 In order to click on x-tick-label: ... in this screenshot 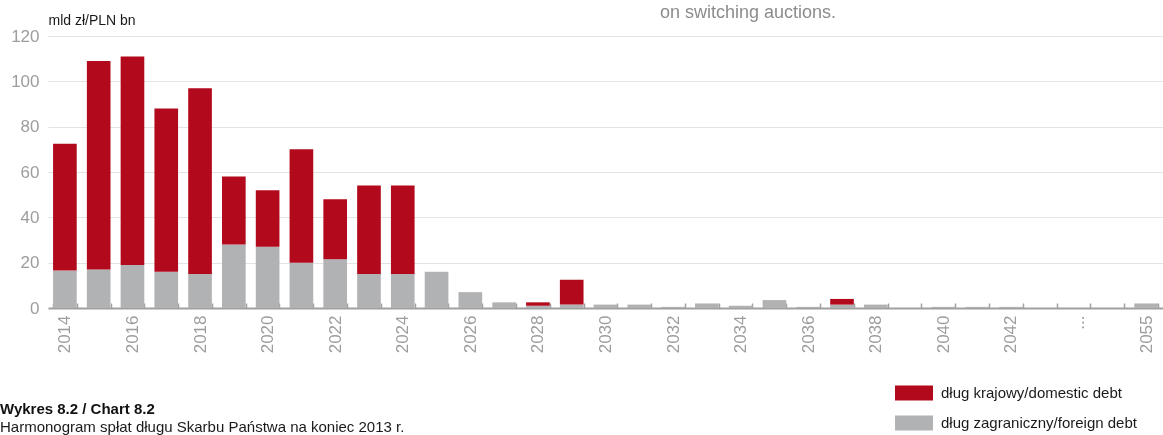, I will do `click(1079, 322)`.